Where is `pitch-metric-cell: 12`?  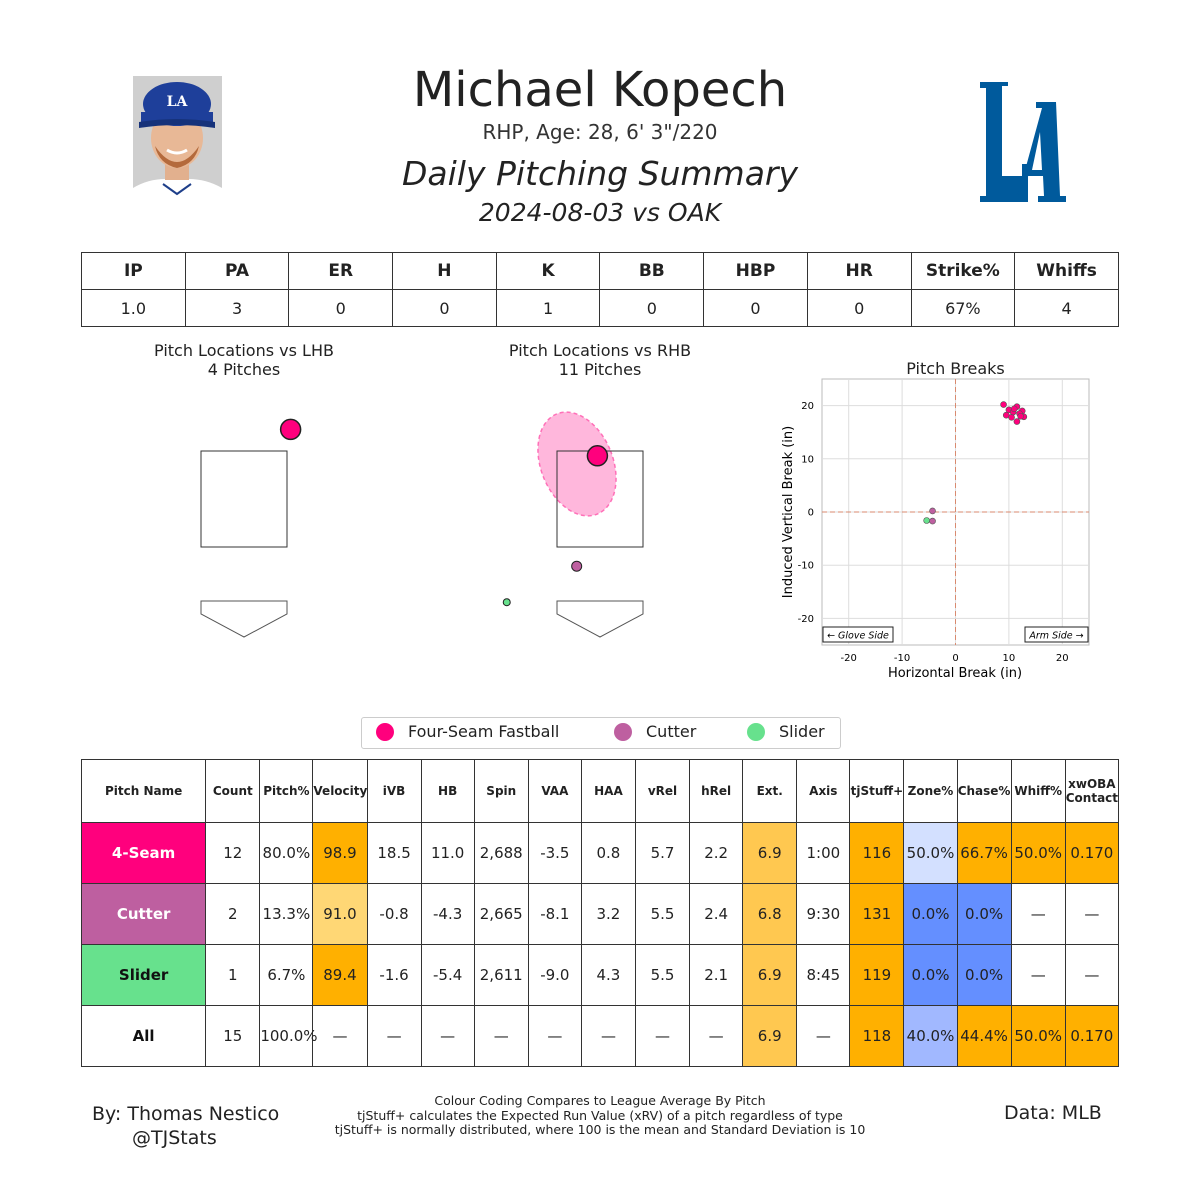
pitch-metric-cell: 12 is located at coordinates (233, 853).